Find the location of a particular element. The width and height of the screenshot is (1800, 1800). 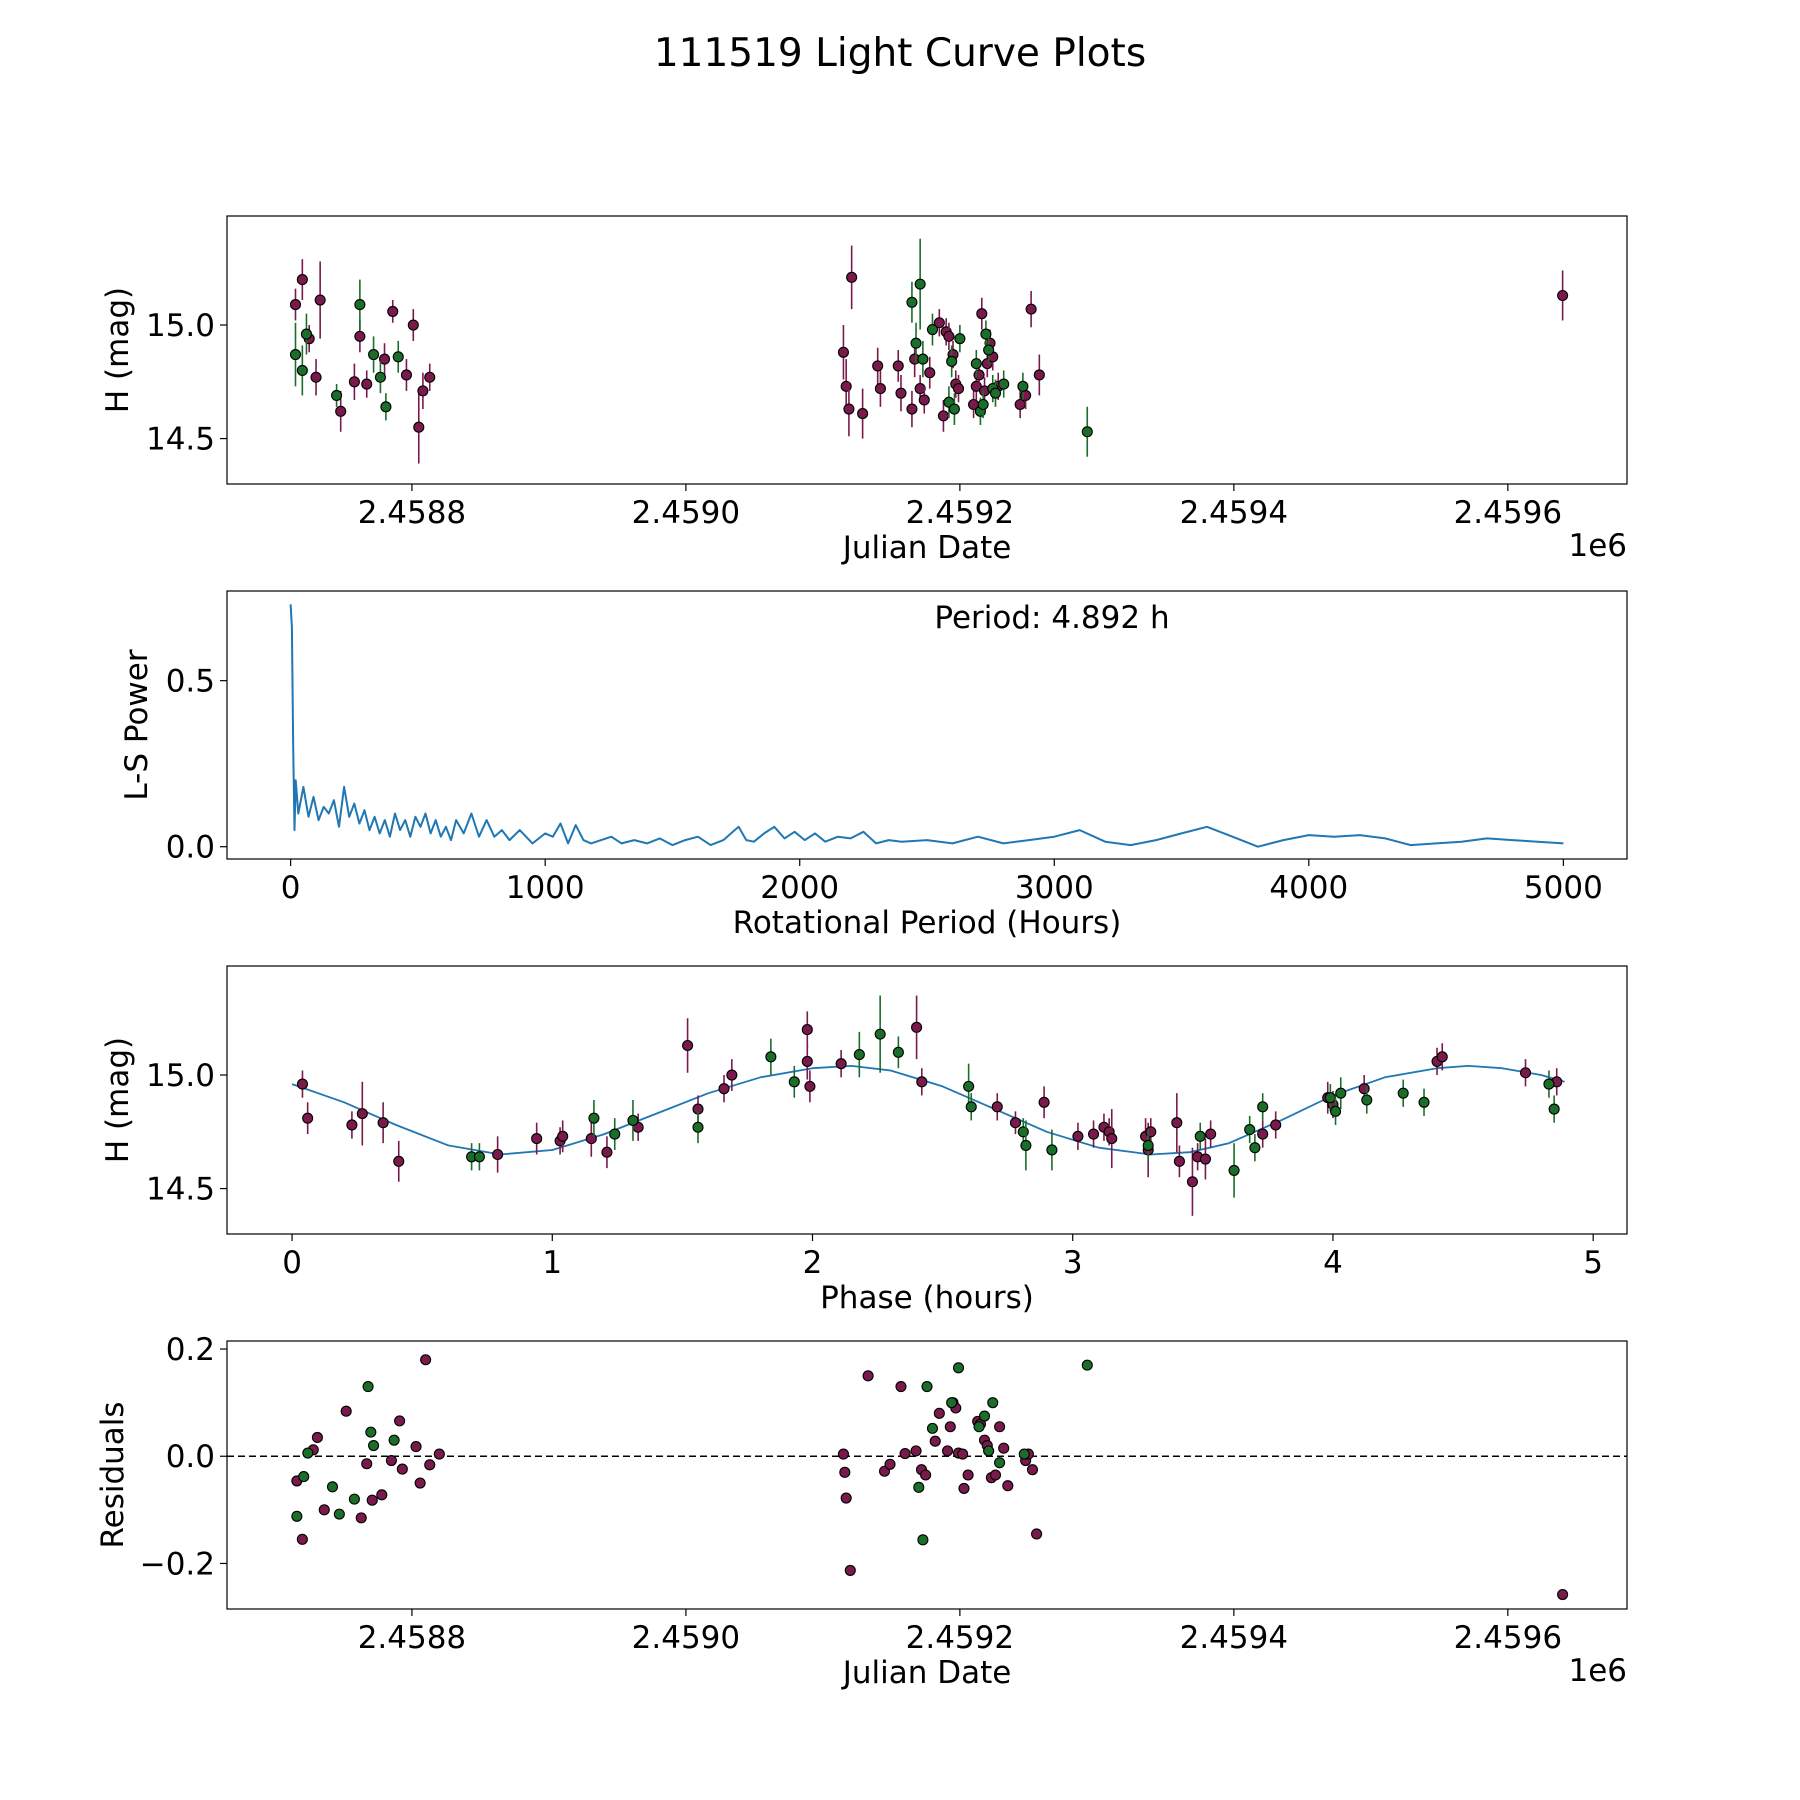

residuals-xlabel: Julian Date is located at coordinates (926, 1673).